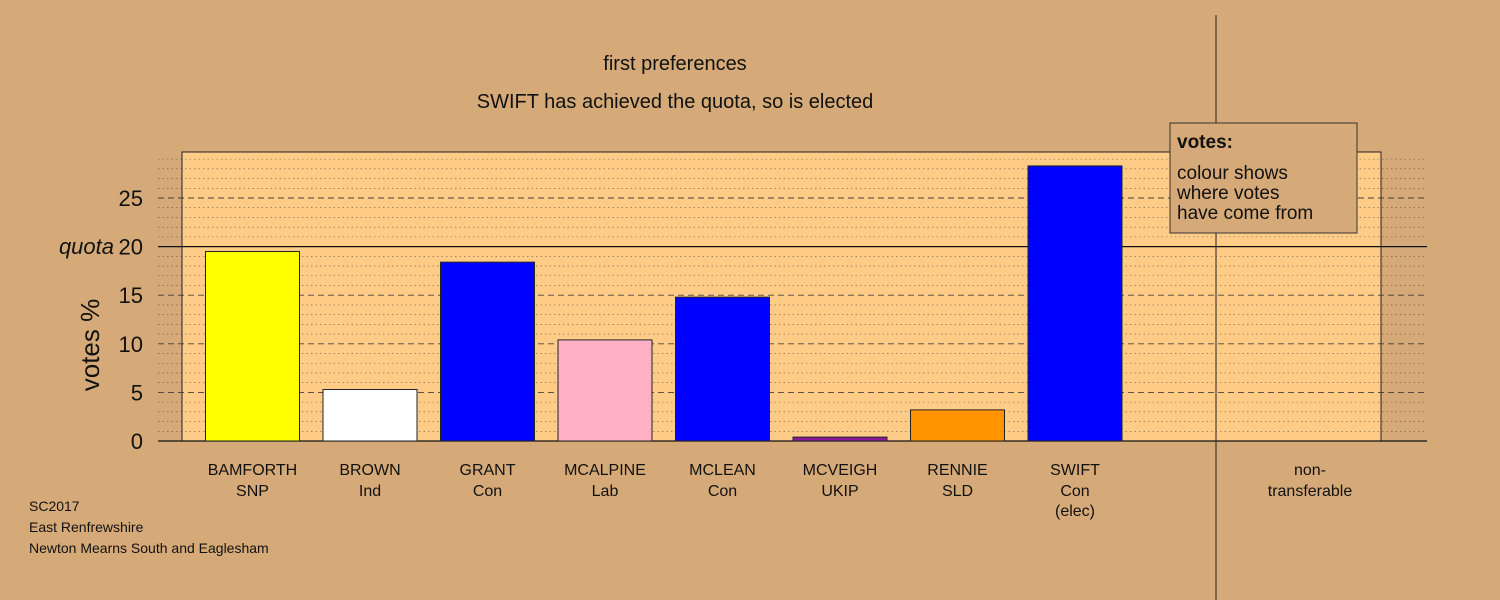 The image size is (1500, 600). What do you see at coordinates (1310, 470) in the screenshot?
I see `nontransferable-label-line1: non-` at bounding box center [1310, 470].